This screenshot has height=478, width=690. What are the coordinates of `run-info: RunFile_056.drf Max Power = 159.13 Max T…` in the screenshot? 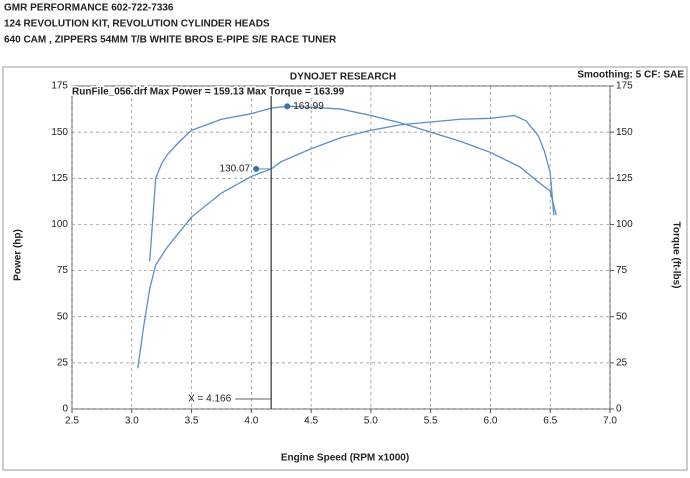 It's located at (208, 92).